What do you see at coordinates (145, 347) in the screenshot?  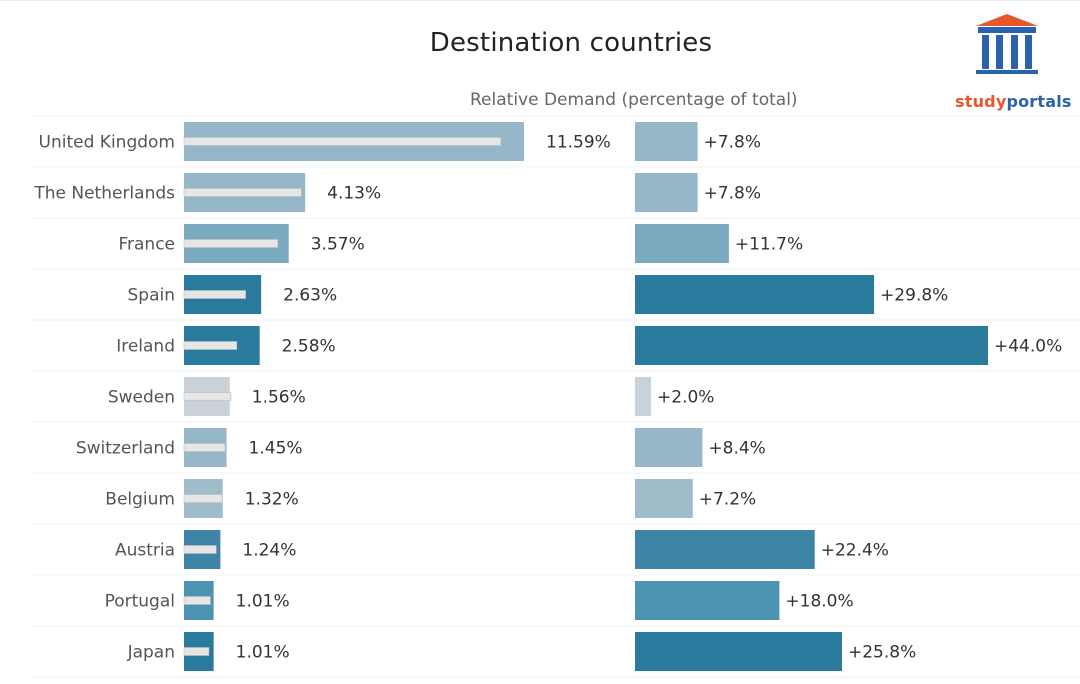 I see `category-label: Ireland` at bounding box center [145, 347].